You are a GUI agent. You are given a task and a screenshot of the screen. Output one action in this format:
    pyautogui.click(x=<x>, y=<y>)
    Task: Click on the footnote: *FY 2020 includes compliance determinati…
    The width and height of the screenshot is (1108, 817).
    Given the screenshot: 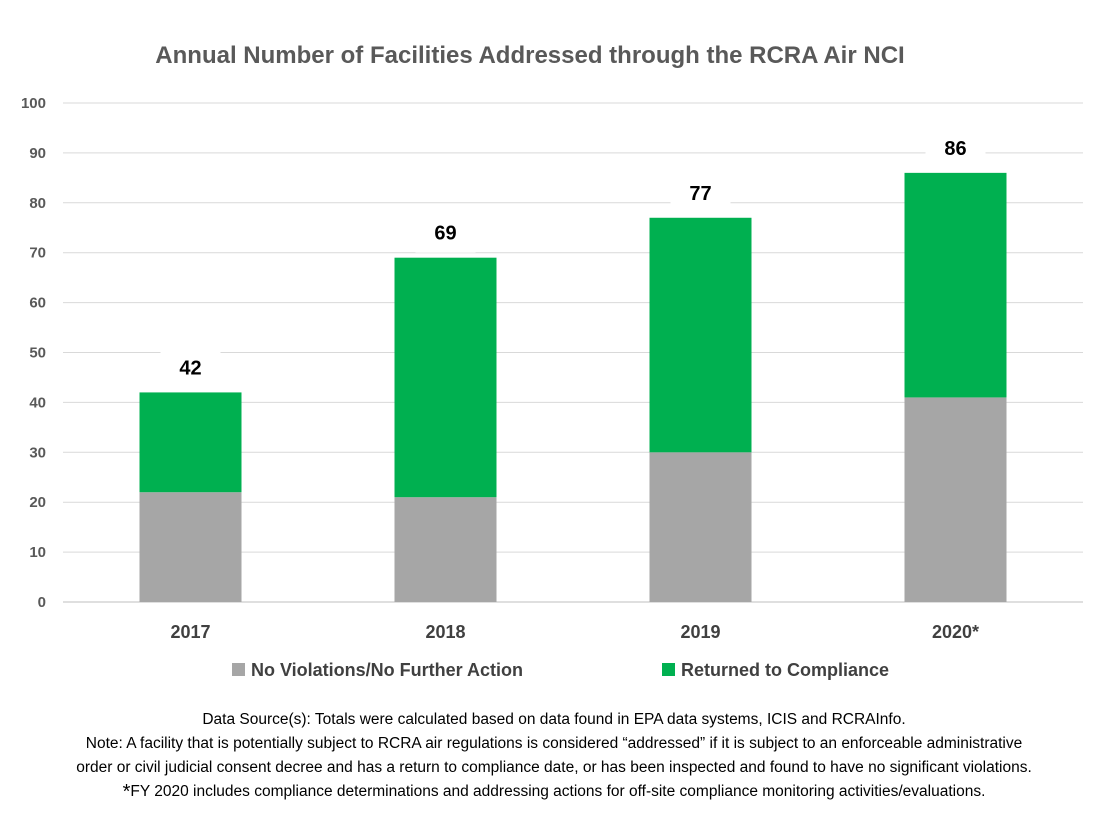 What is the action you would take?
    pyautogui.click(x=554, y=792)
    